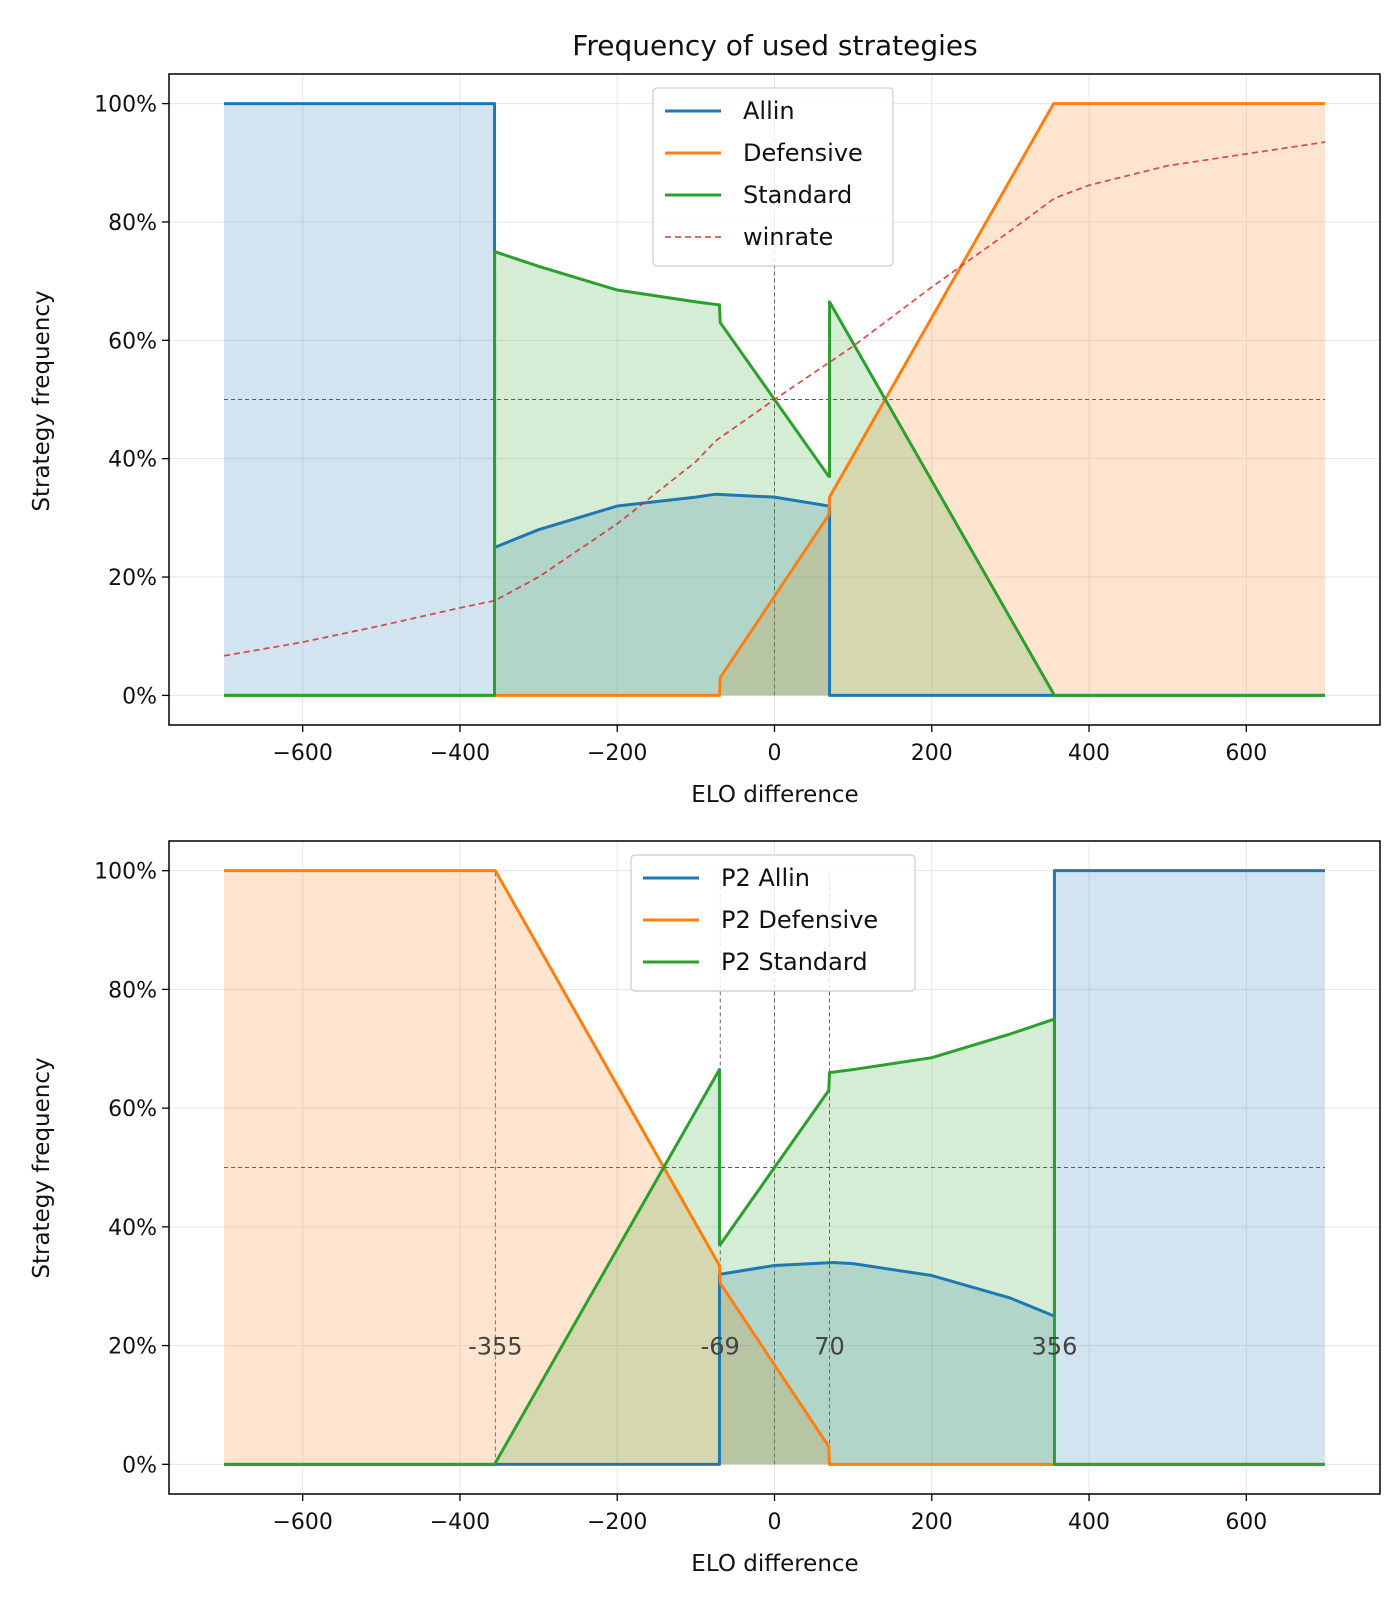 This screenshot has height=1600, width=1400. Describe the element at coordinates (803, 153) in the screenshot. I see `legend-label: Defensive` at that location.